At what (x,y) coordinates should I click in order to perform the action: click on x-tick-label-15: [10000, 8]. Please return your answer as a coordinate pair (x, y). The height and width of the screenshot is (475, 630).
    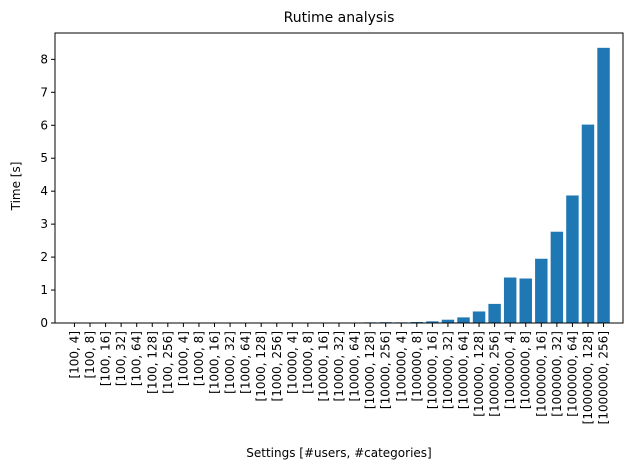
    Looking at the image, I should click on (308, 362).